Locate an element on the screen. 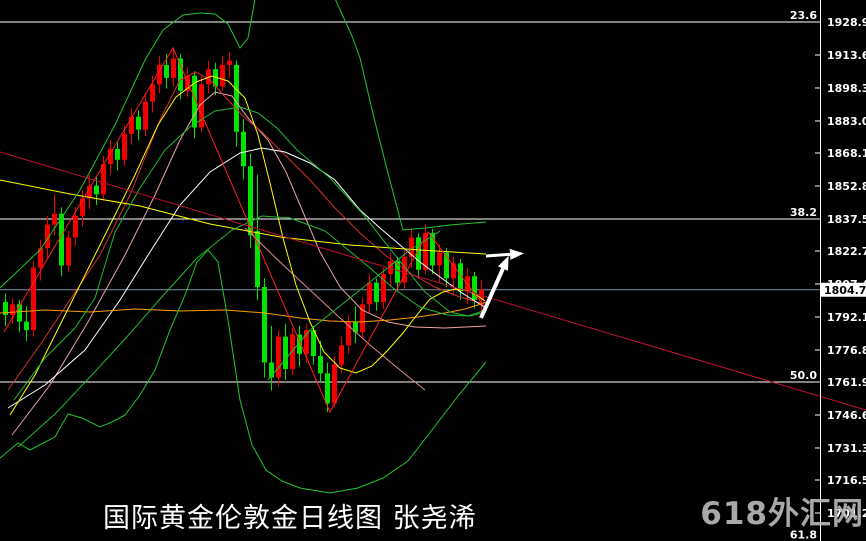 The image size is (866, 541). price-axis-label: 1837.55 is located at coordinates (846, 219).